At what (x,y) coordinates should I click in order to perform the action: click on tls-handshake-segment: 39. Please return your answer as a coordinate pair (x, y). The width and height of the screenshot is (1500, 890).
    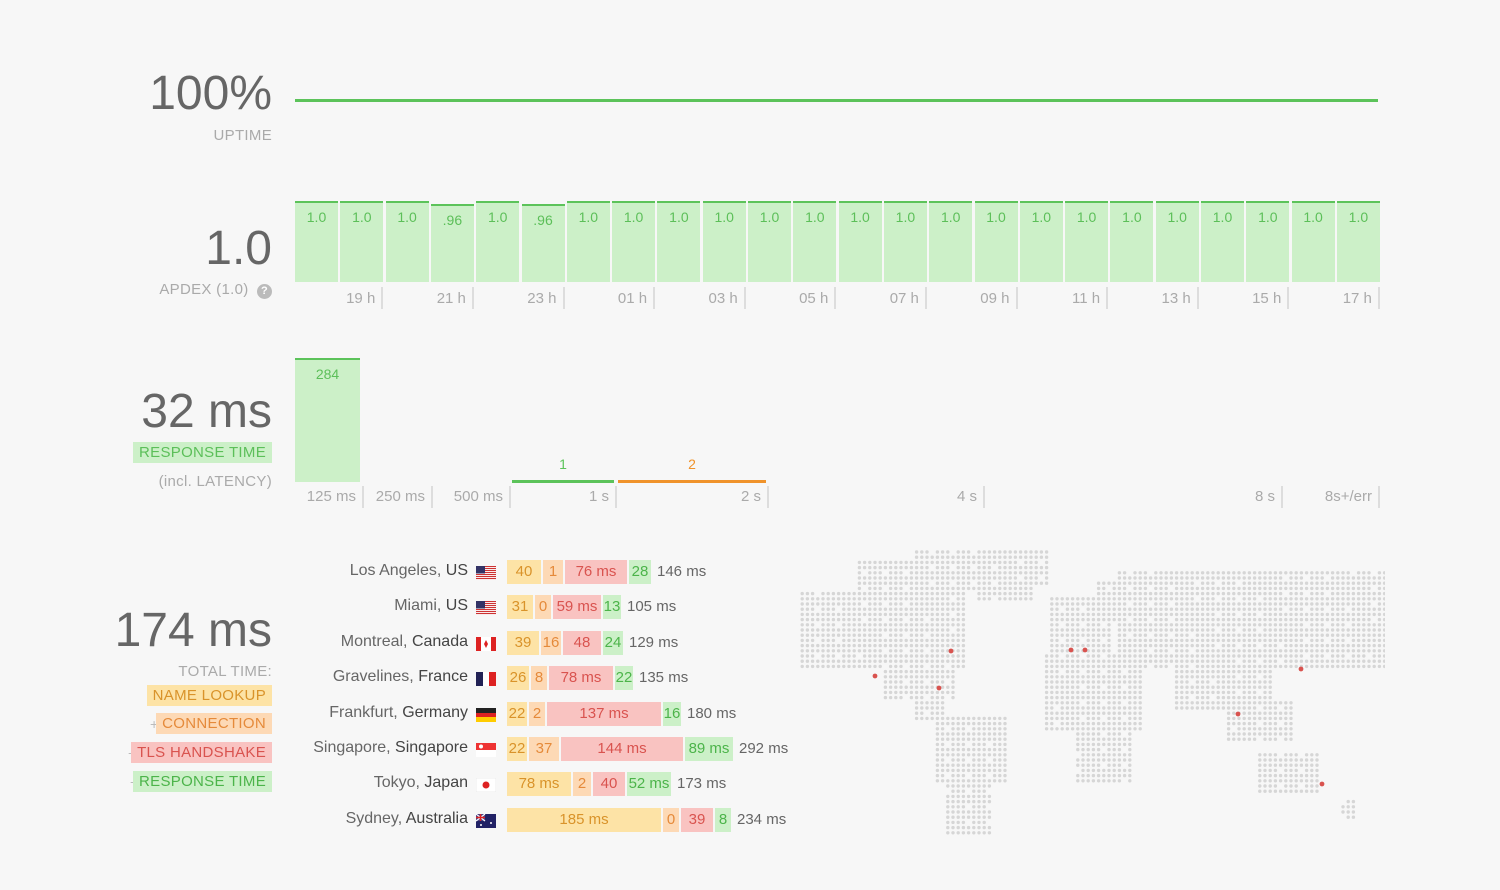
    Looking at the image, I should click on (697, 819).